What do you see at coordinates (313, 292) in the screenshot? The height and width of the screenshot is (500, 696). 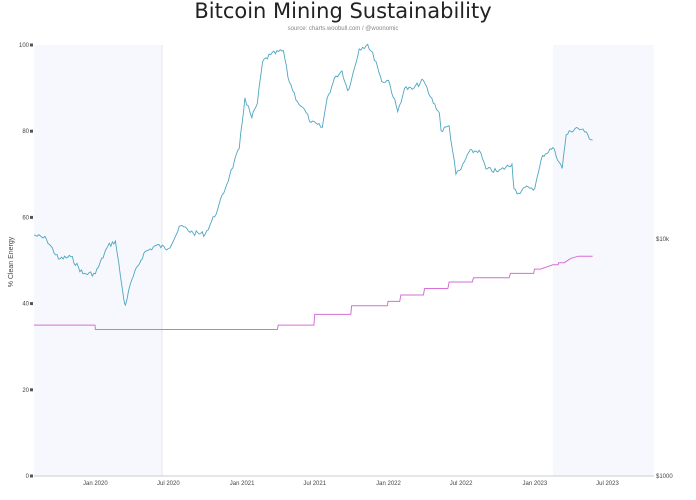 I see `clean-energy-line` at bounding box center [313, 292].